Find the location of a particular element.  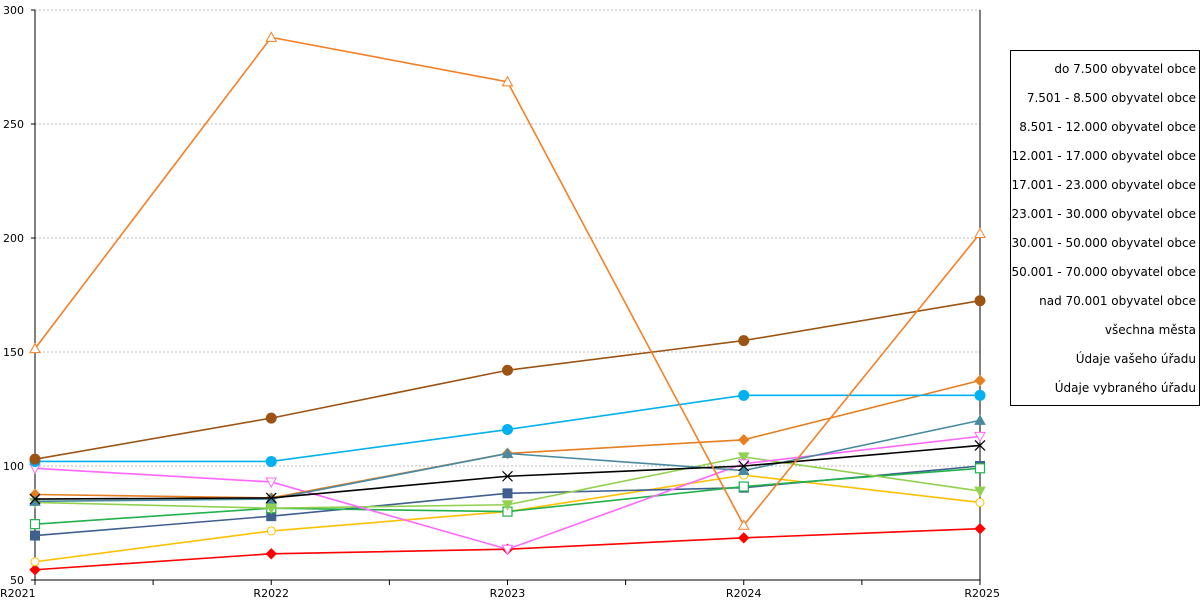

legend-item: 8.501 - 12.000 obyvatel obce is located at coordinates (1107, 127).